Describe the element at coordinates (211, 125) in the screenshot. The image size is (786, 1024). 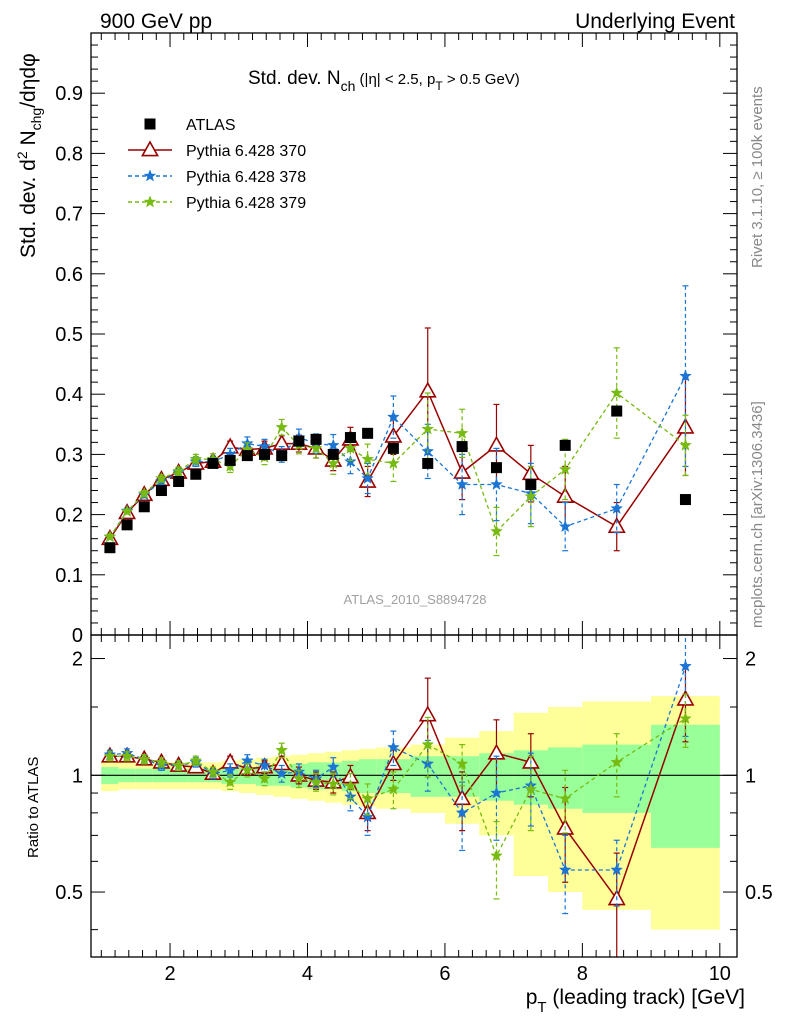
I see `legend-entry-label: ATLAS` at that location.